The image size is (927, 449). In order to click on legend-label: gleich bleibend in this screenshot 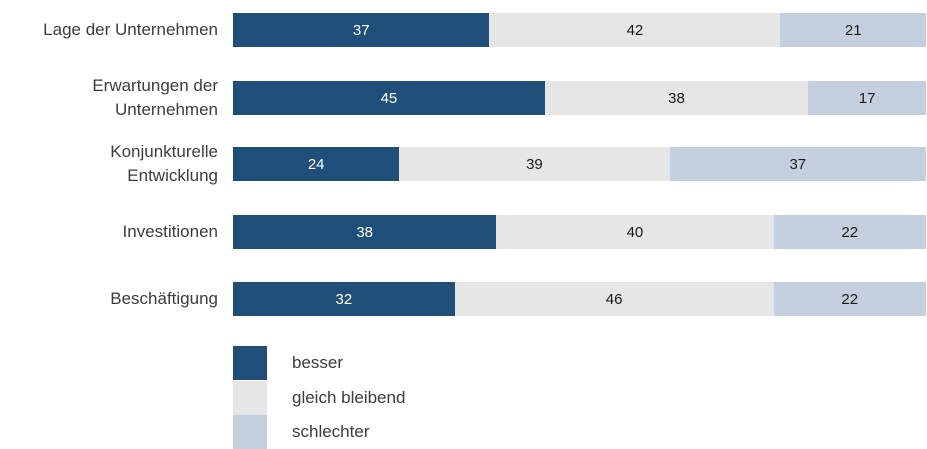, I will do `click(349, 397)`.